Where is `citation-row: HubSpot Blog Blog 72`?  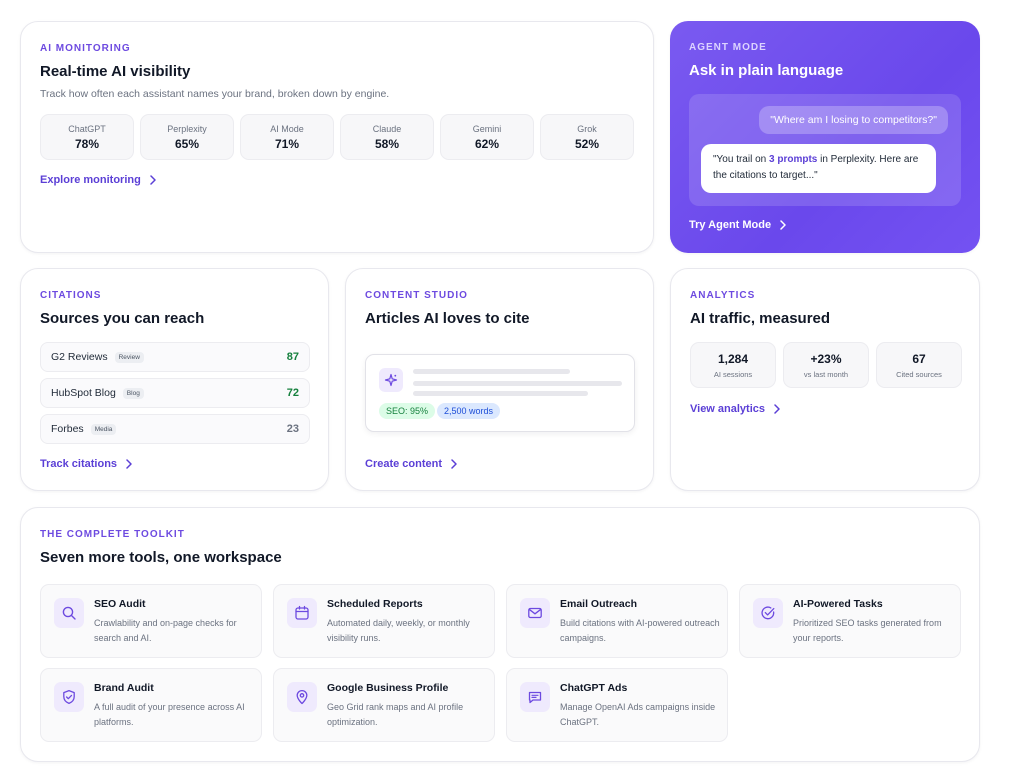 citation-row: HubSpot Blog Blog 72 is located at coordinates (175, 393).